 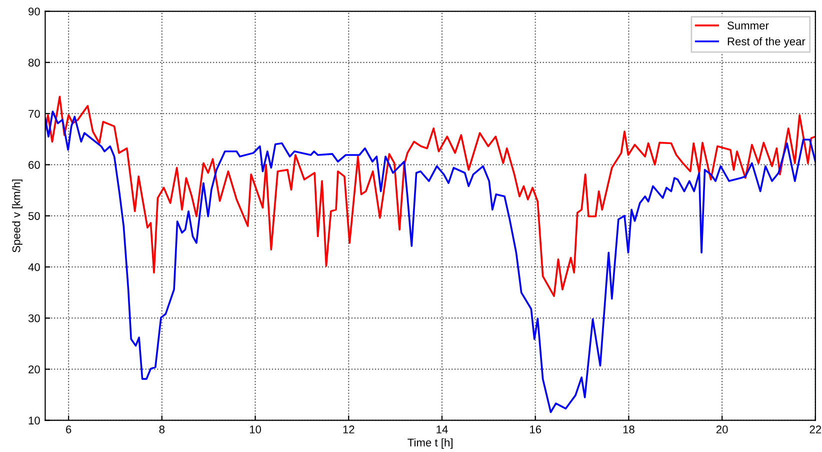 What do you see at coordinates (69, 430) in the screenshot?
I see `x-tick-label: 6` at bounding box center [69, 430].